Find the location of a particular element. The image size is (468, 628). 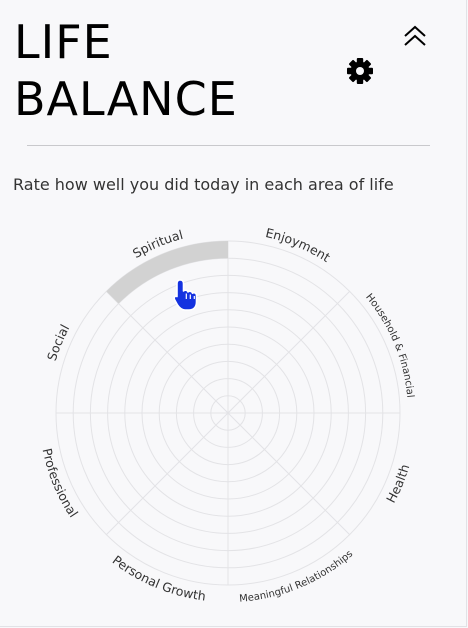

collapse-button is located at coordinates (416, 38).